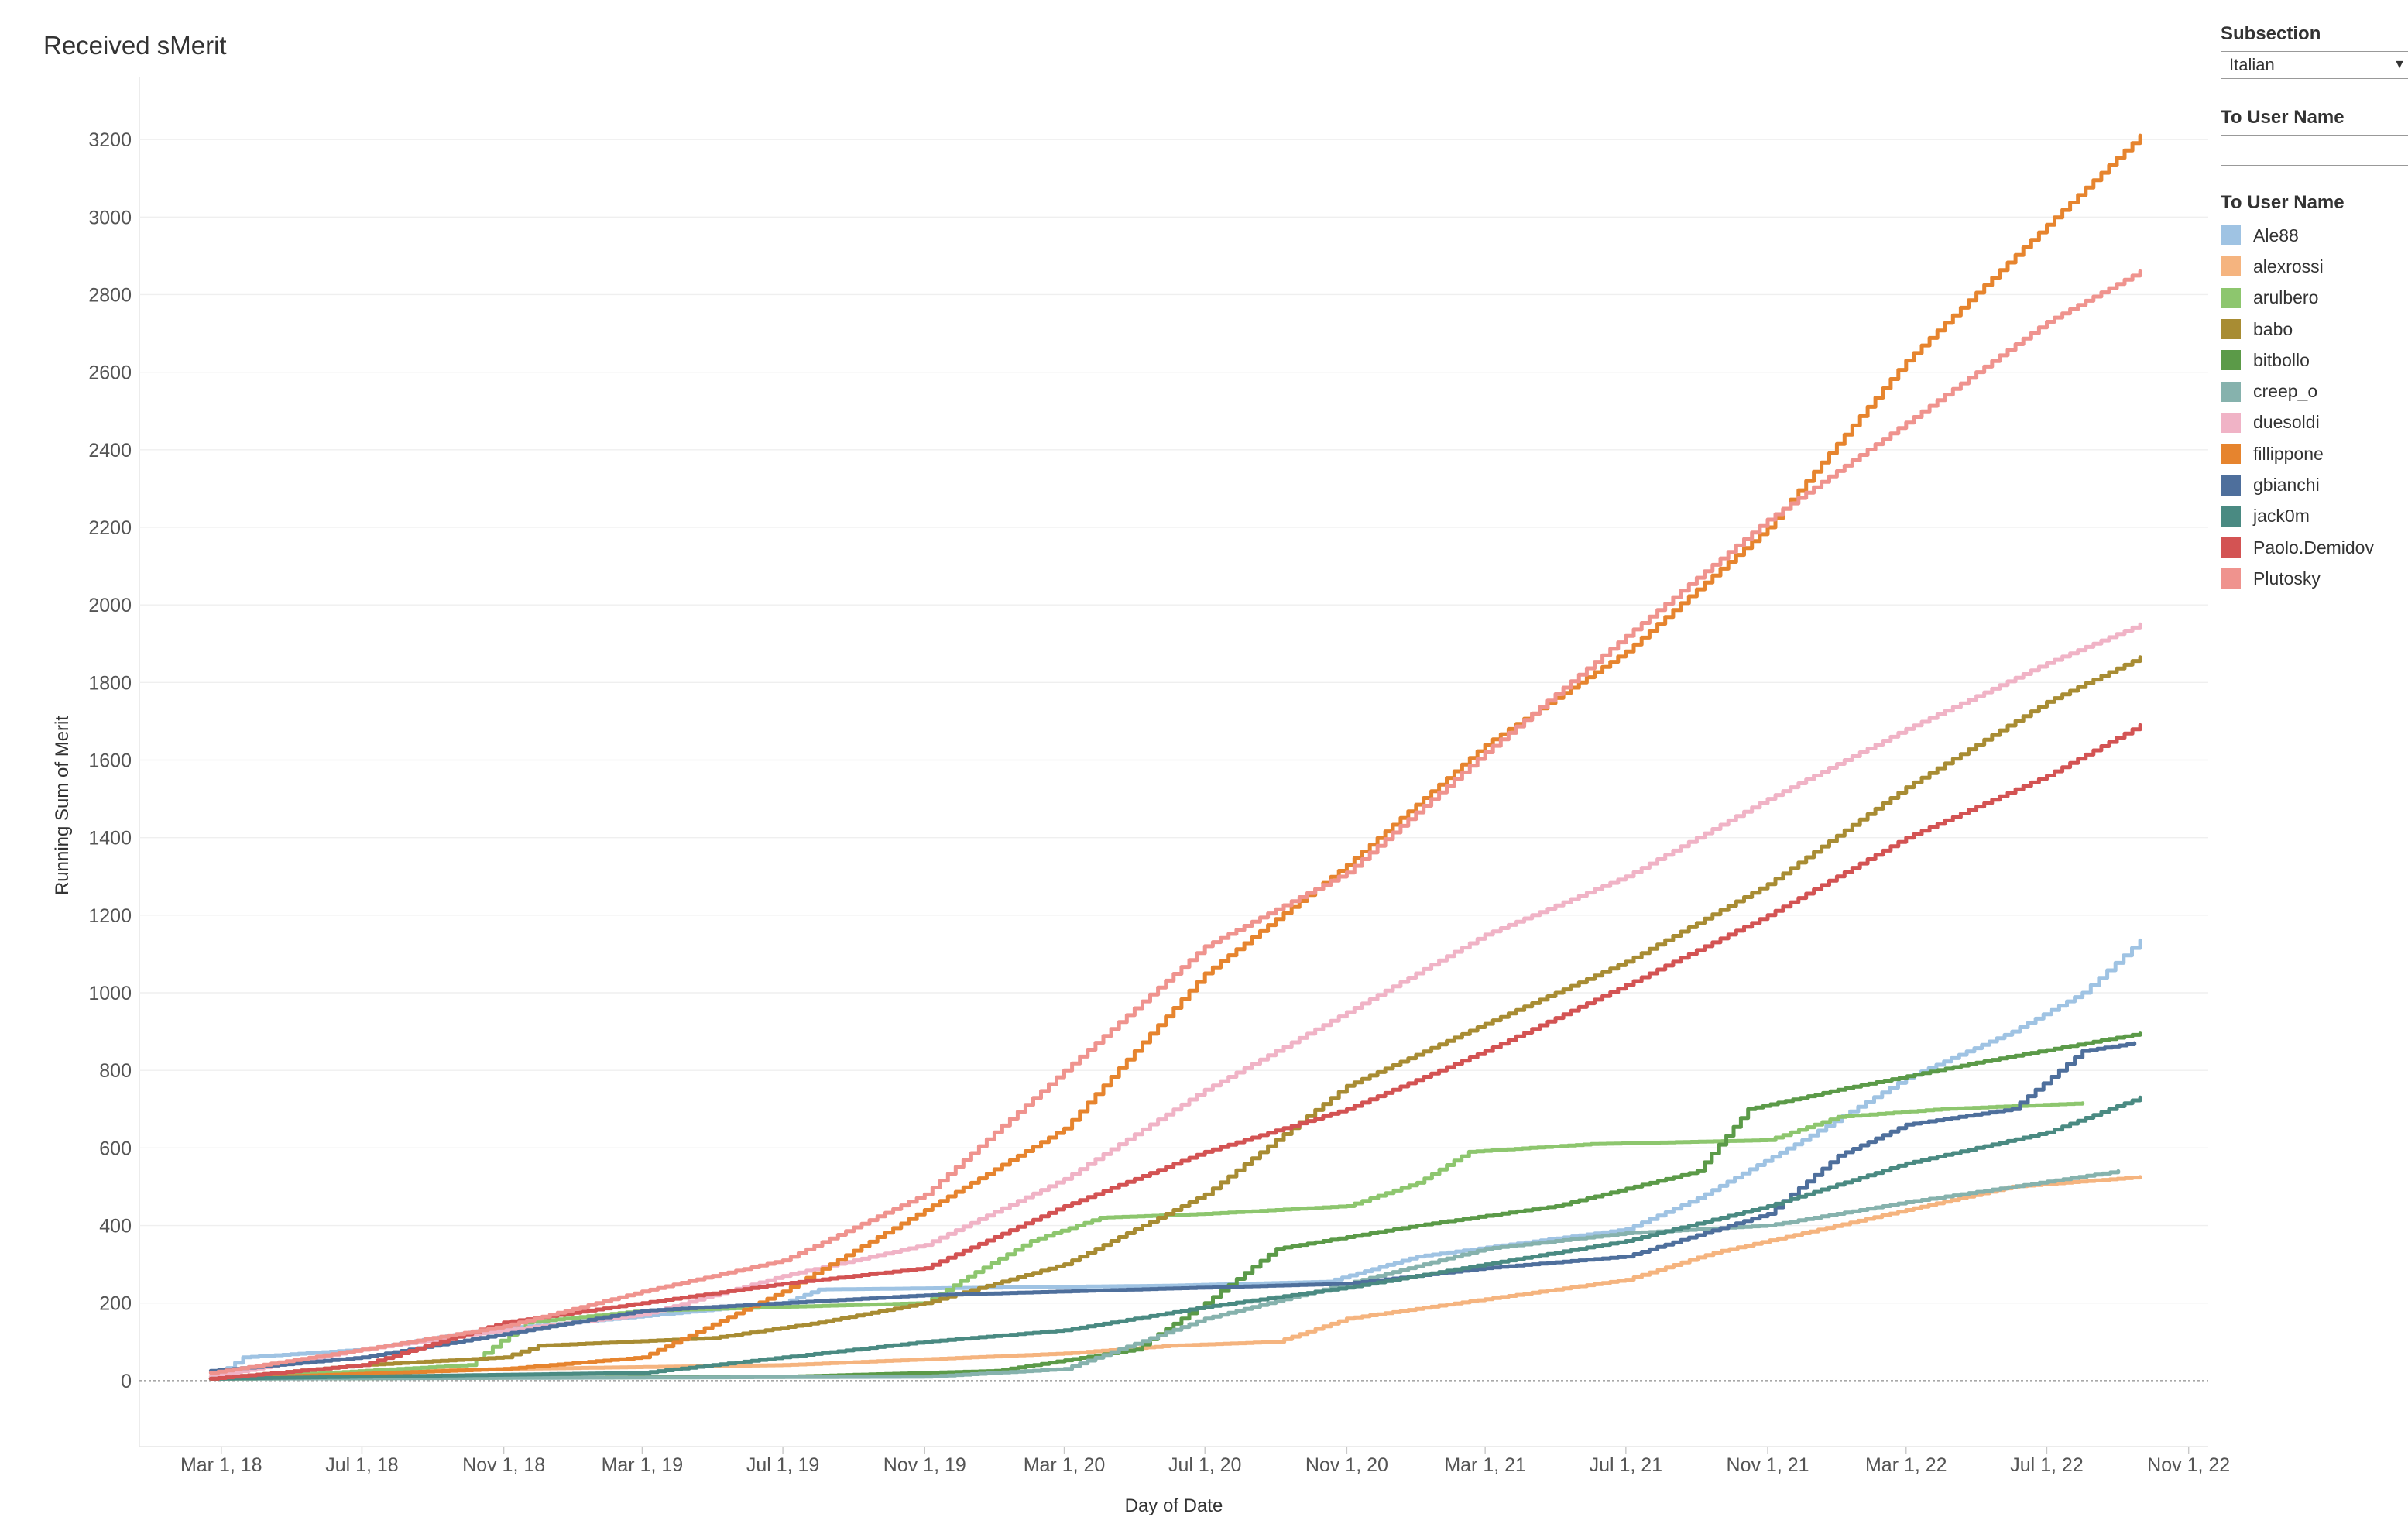 Image resolution: width=2408 pixels, height=1524 pixels. I want to click on x-tick-label: Mar 1, 20, so click(1065, 1465).